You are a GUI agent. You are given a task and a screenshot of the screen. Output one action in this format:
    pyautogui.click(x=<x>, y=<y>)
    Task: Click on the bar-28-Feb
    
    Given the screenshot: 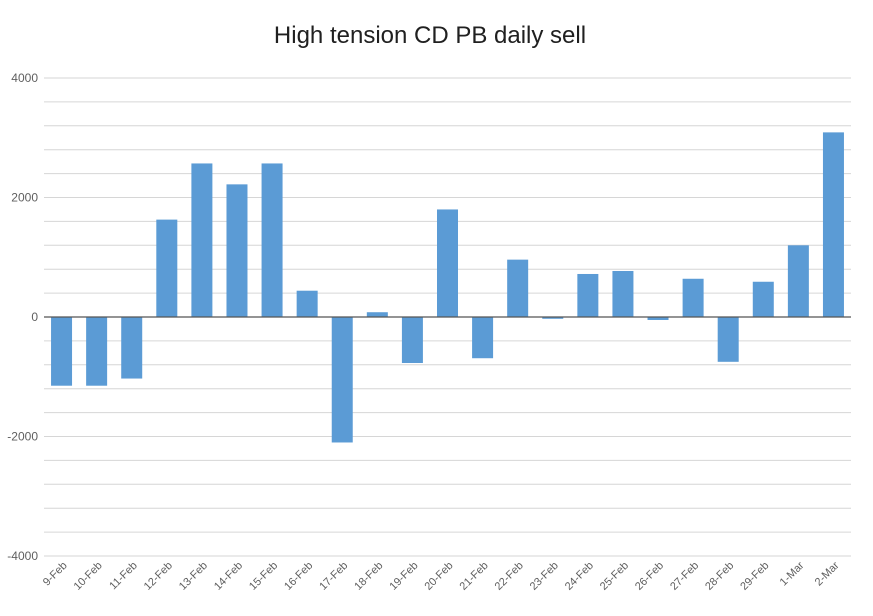 What is the action you would take?
    pyautogui.click(x=728, y=339)
    